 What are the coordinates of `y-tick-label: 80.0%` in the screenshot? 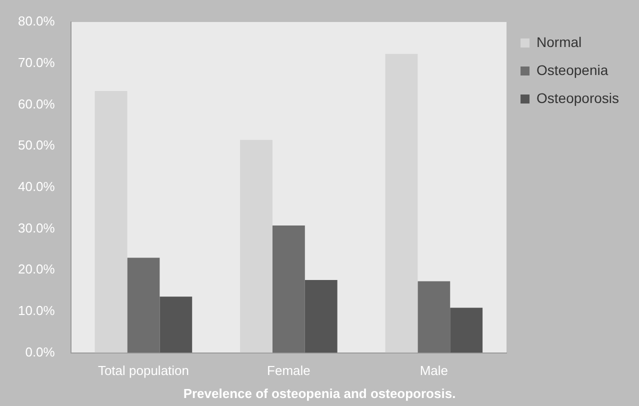 It's located at (37, 21).